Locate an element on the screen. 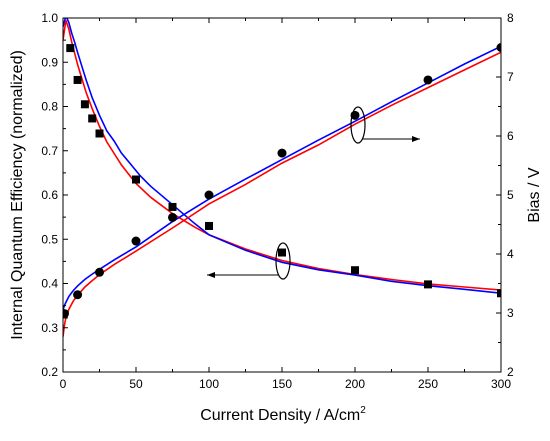  y-left-tick-label: 0.5 is located at coordinates (49, 239).